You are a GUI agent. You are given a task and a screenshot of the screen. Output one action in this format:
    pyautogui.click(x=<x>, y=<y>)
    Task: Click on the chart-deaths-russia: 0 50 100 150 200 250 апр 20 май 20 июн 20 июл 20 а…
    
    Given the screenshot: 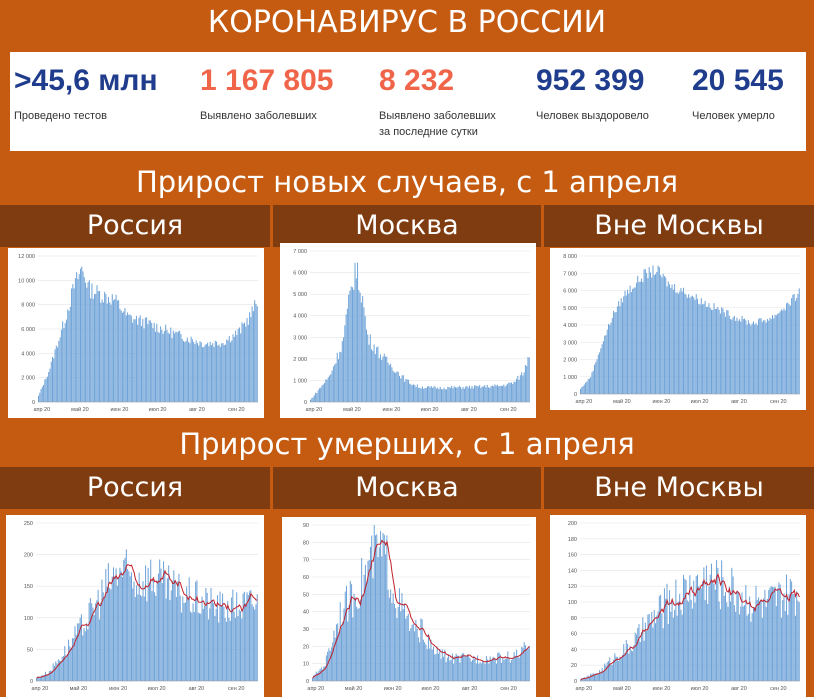 What is the action you would take?
    pyautogui.click(x=135, y=606)
    